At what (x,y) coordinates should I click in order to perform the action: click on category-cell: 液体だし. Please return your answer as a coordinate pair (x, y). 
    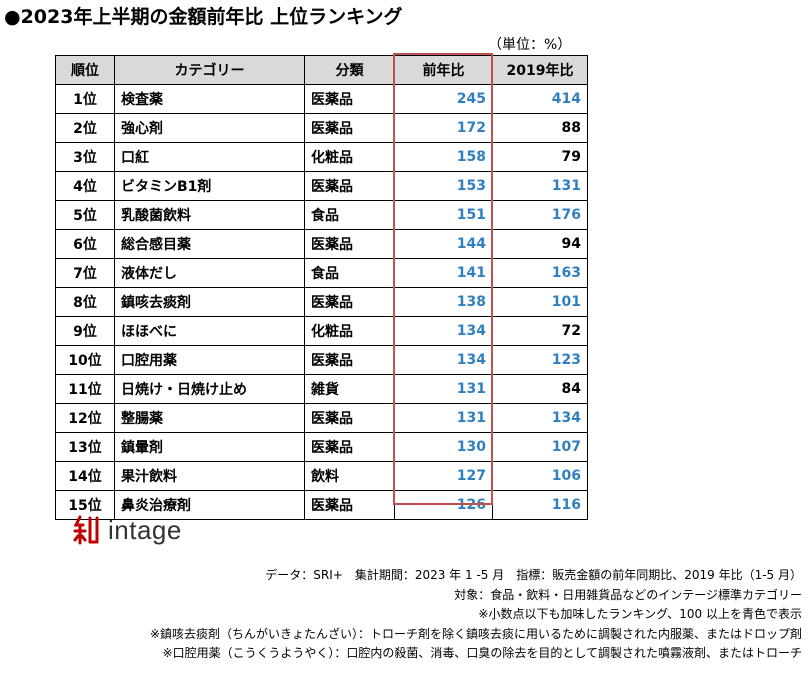
    Looking at the image, I should click on (209, 273).